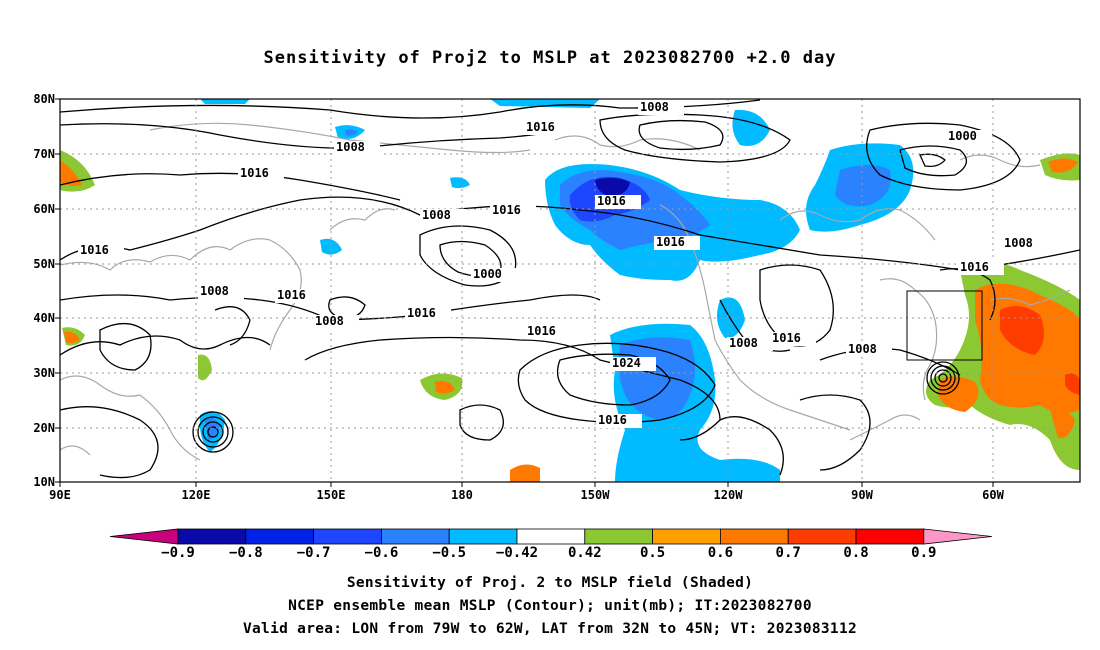  I want to click on colorbar-tick-label: 0.9, so click(924, 553).